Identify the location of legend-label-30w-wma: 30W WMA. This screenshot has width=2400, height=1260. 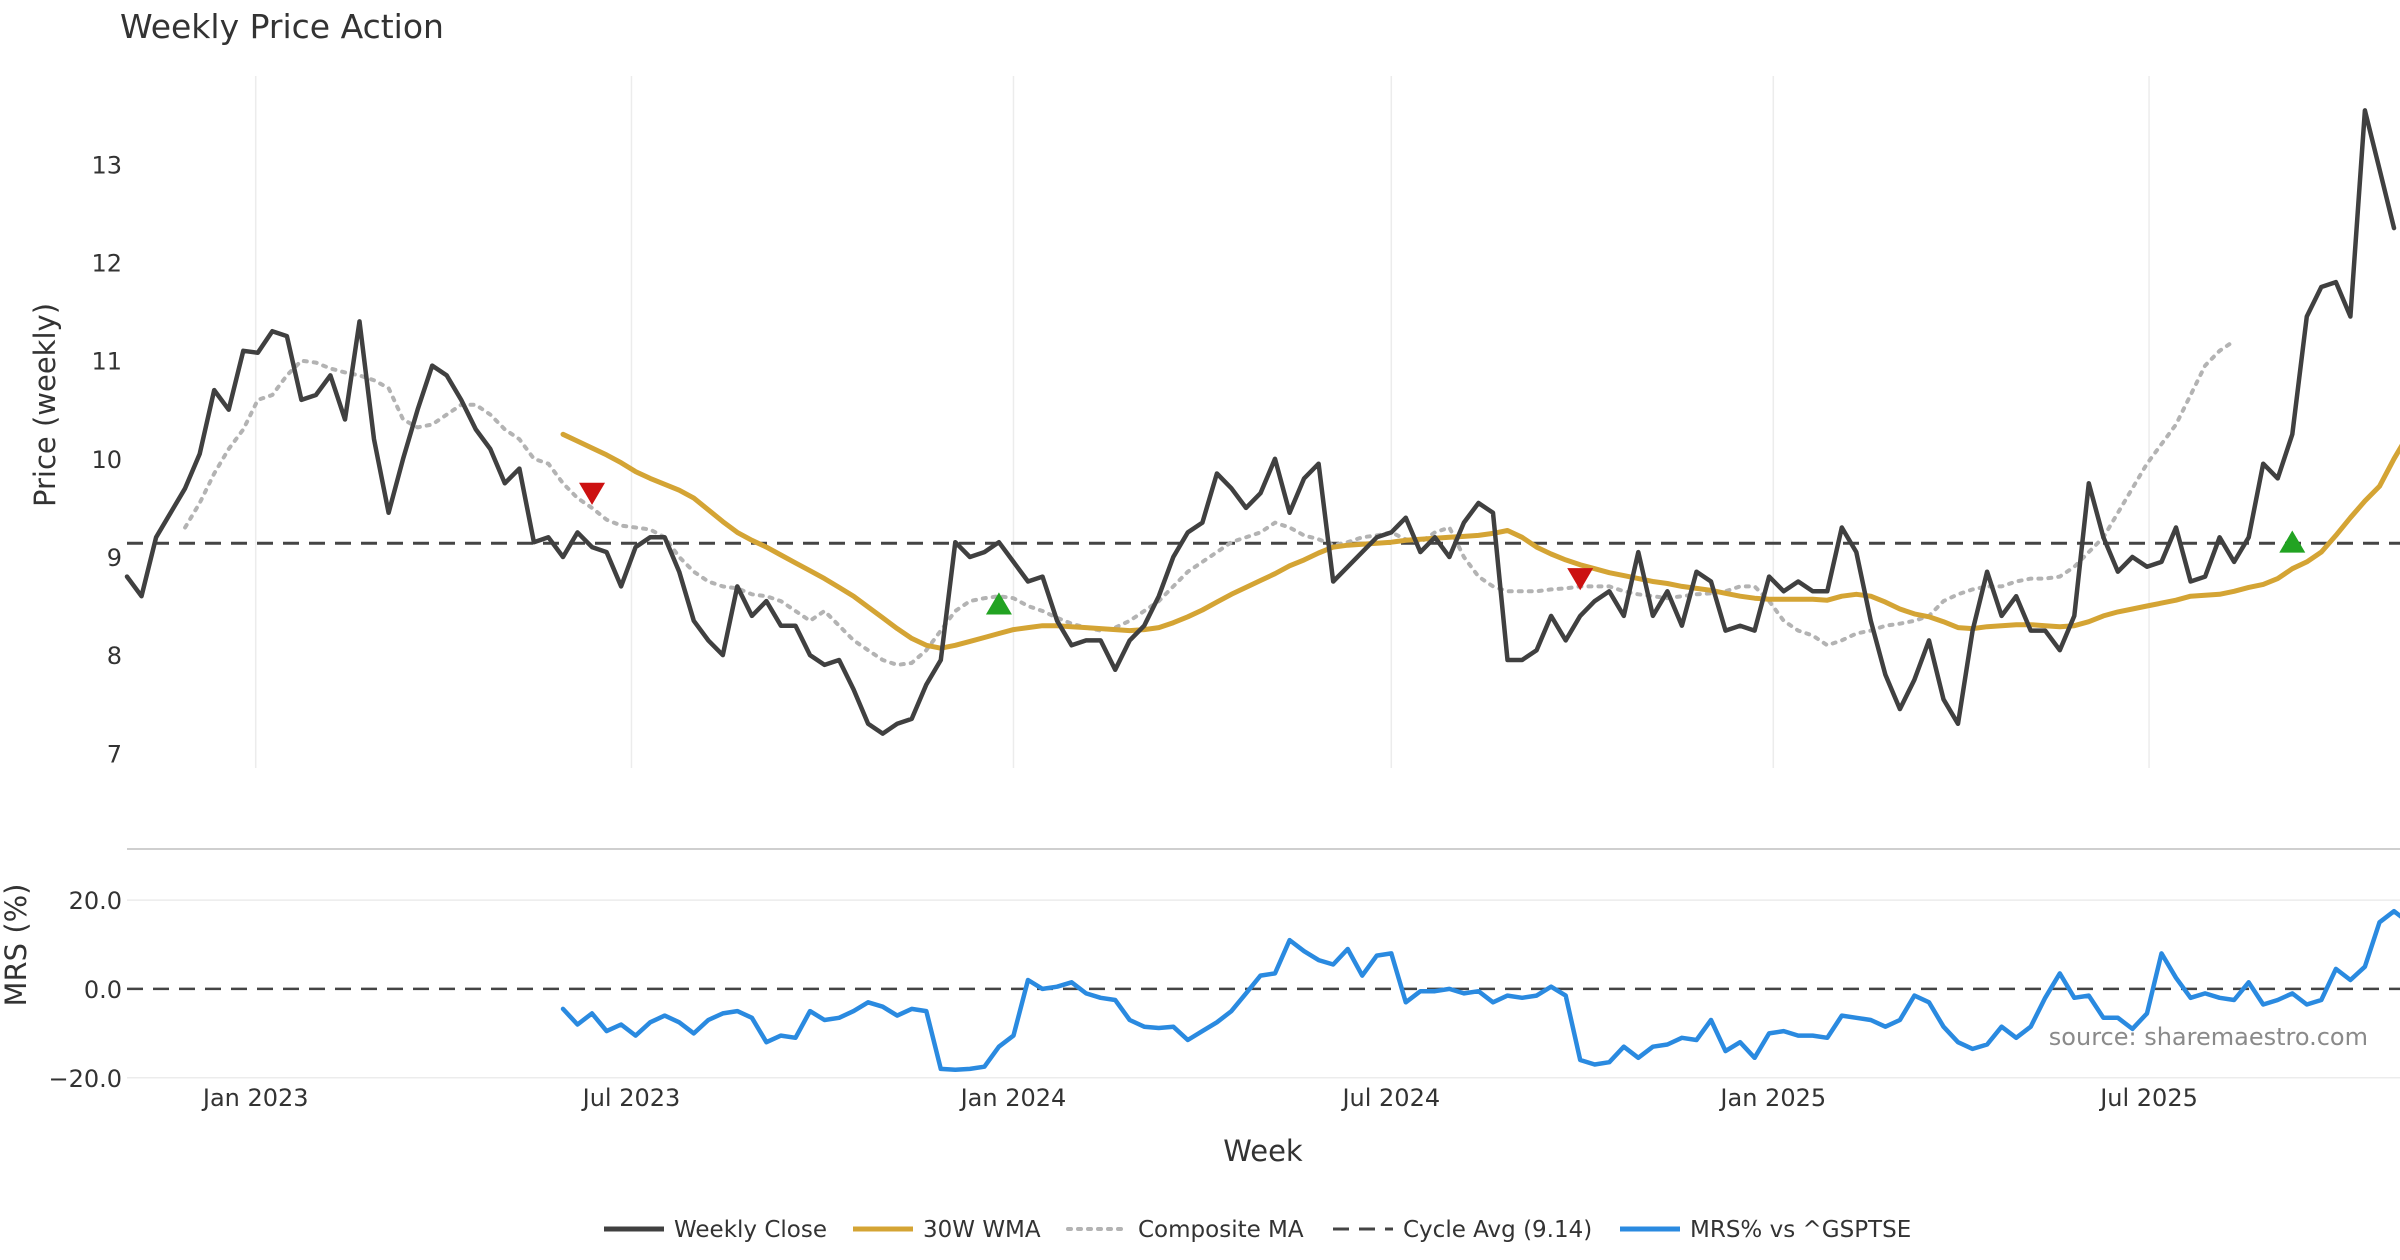
(982, 1230).